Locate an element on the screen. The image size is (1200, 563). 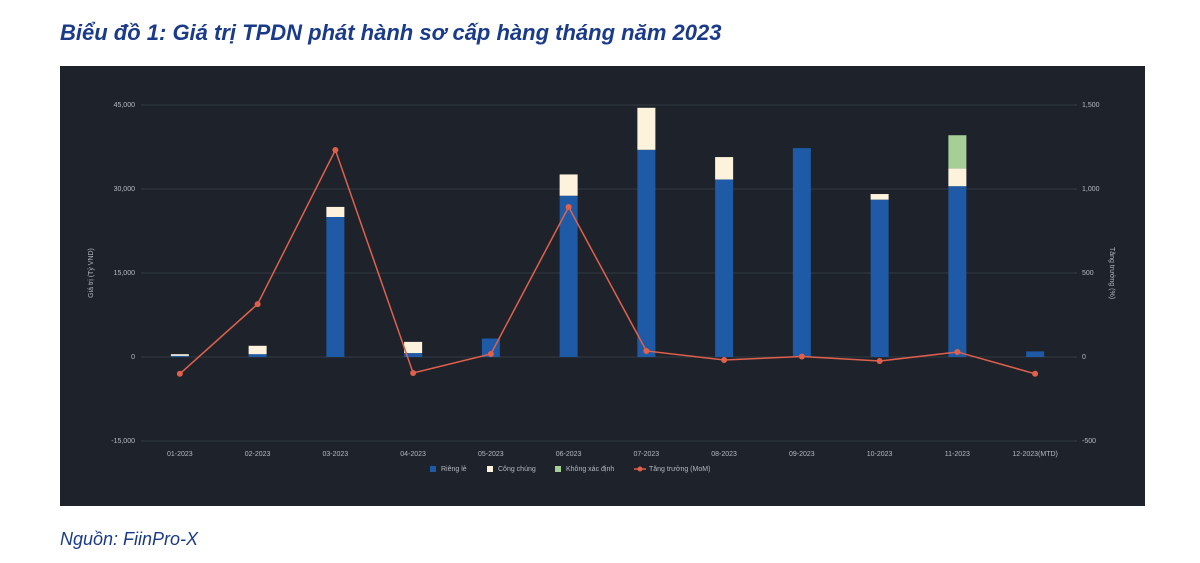
x-tick-label: 09-2023 is located at coordinates (802, 454).